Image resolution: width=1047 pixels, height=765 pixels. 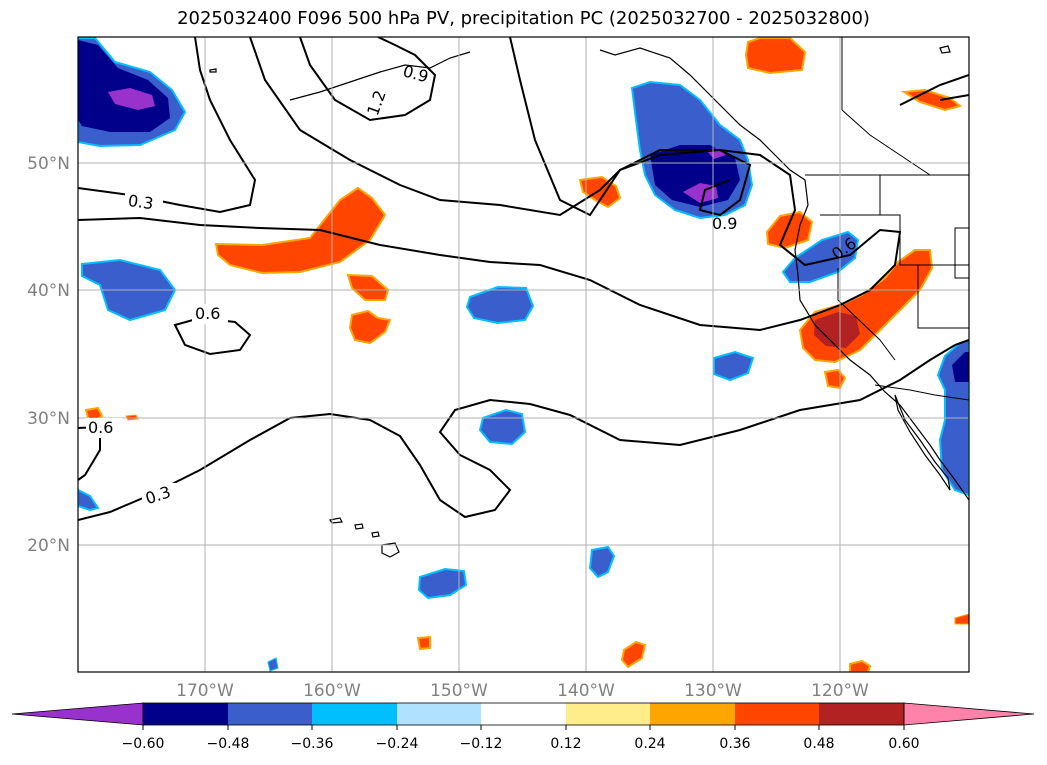 What do you see at coordinates (649, 744) in the screenshot?
I see `colorbar-tick-label: 0.24` at bounding box center [649, 744].